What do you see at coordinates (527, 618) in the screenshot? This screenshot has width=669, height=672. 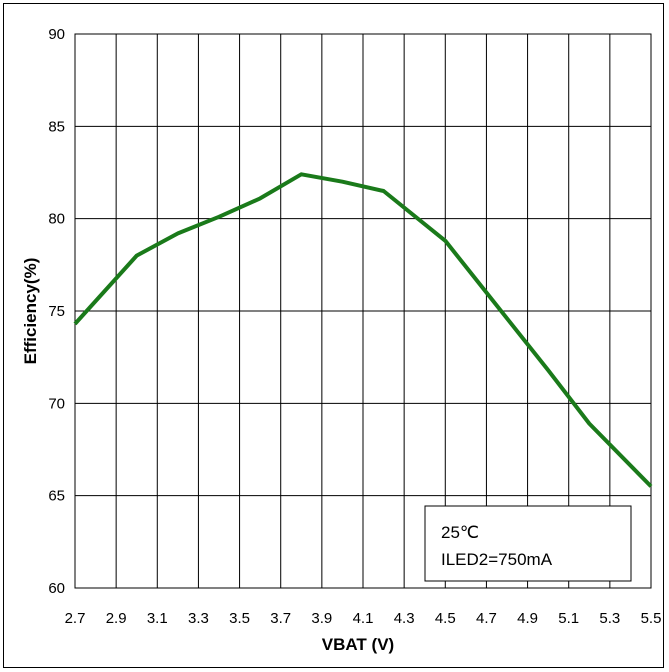 I see `x-tick-label: 4.9` at bounding box center [527, 618].